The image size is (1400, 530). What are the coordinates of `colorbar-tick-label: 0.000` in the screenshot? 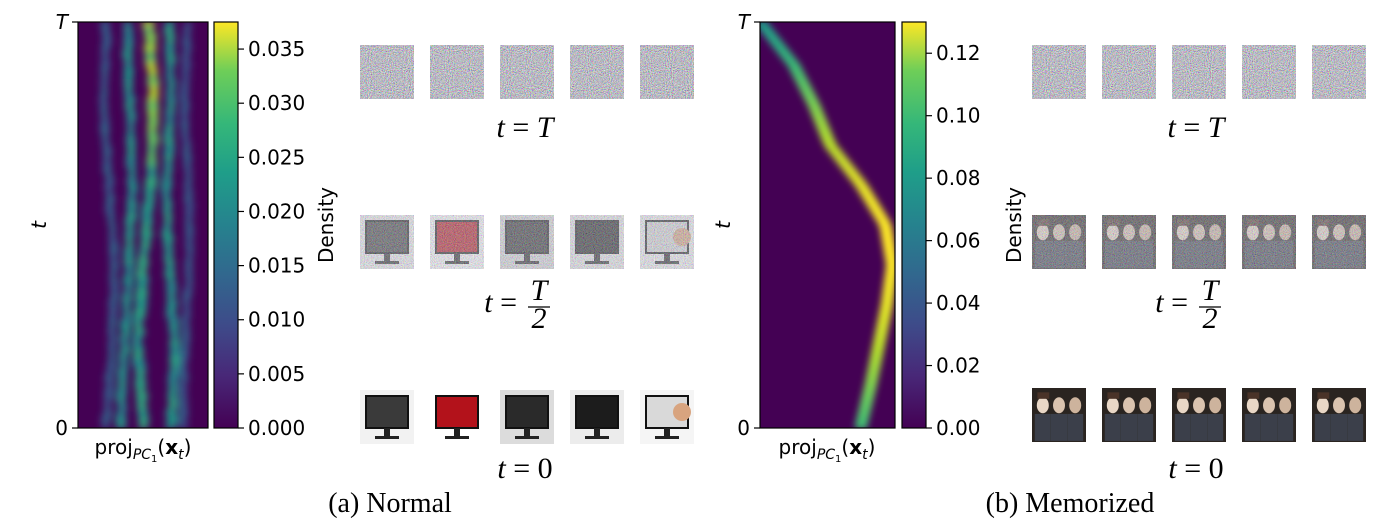 It's located at (276, 428).